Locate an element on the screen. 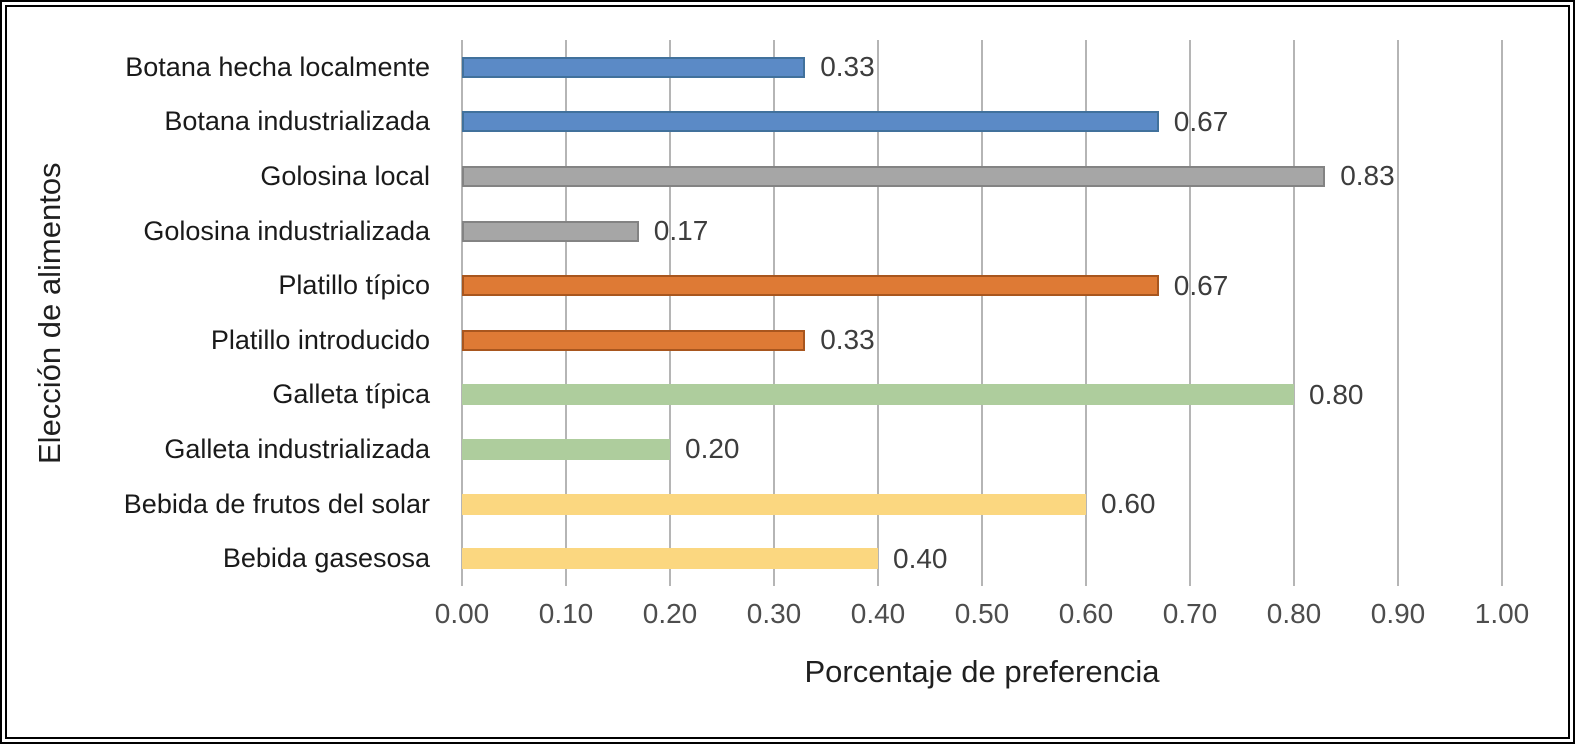  category-label: Bebida de frutos del solar is located at coordinates (276, 503).